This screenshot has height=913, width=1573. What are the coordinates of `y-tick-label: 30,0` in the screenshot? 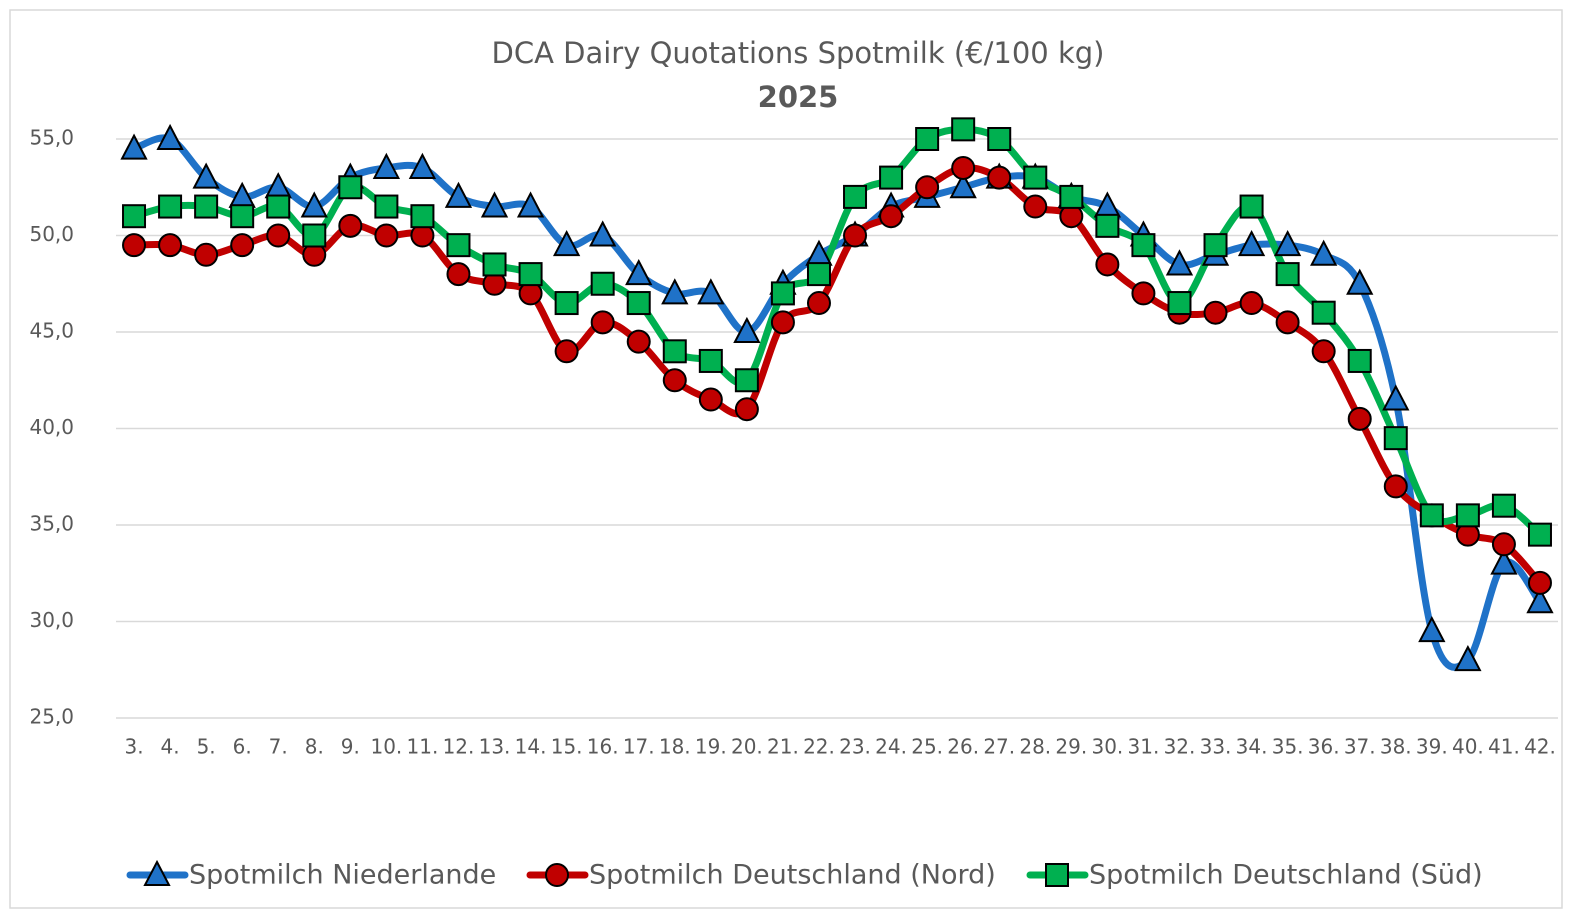 It's located at (51, 620).